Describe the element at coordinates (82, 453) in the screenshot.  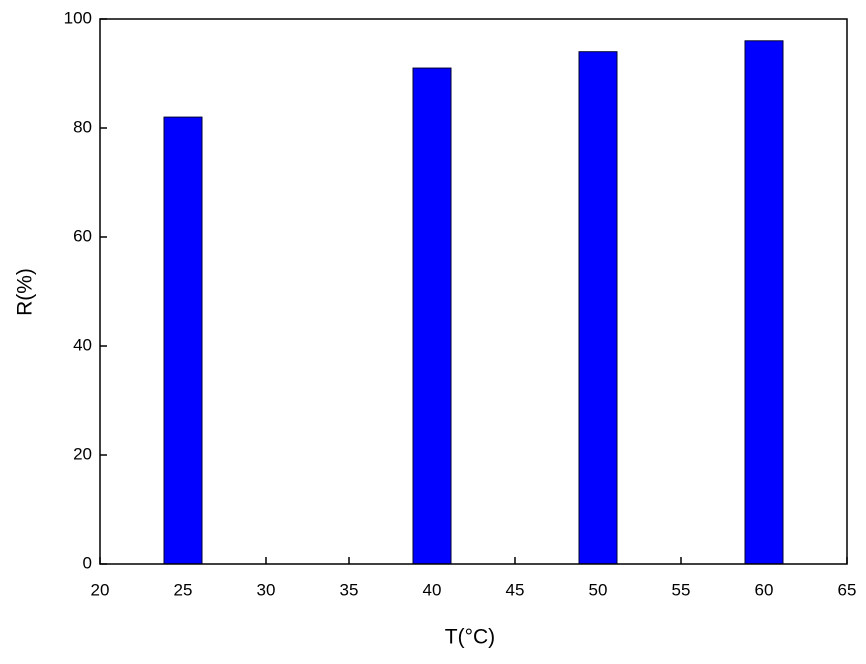
I see `y-tick-label: 20` at that location.